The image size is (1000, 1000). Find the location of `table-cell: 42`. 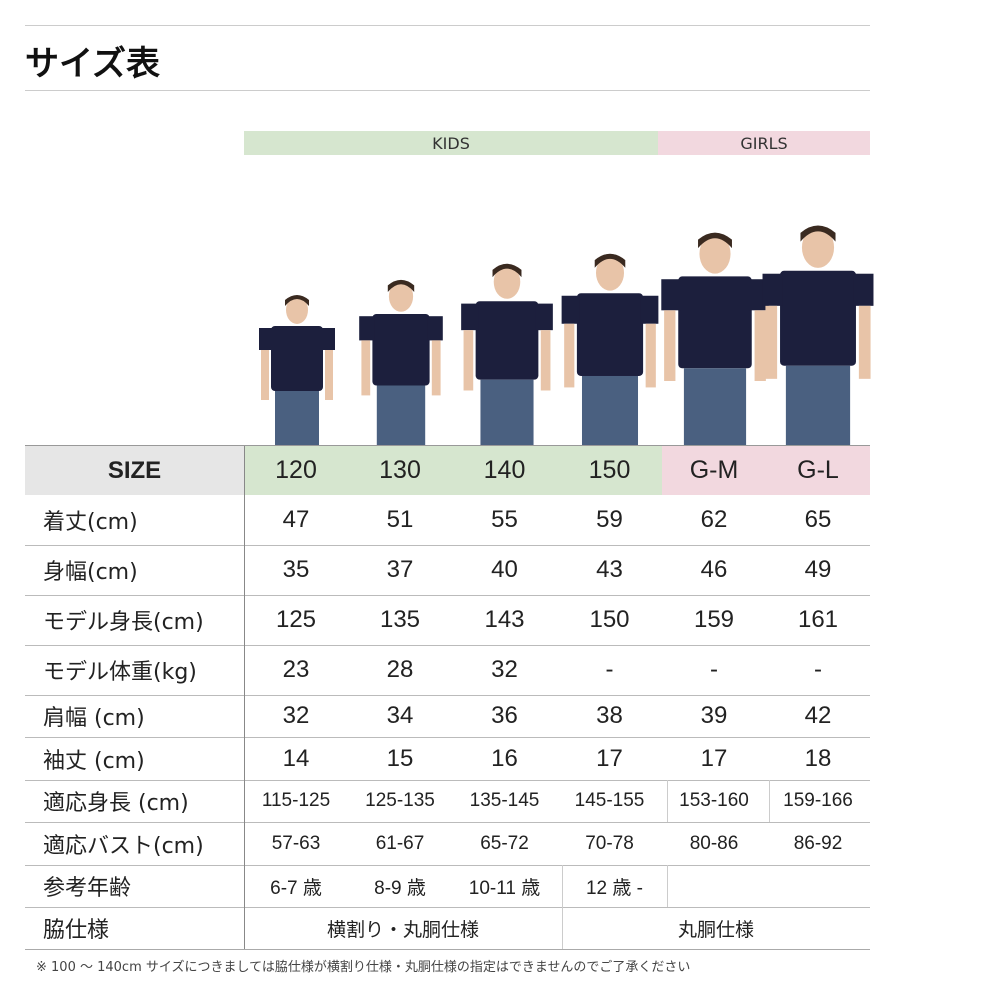

table-cell: 42 is located at coordinates (818, 715).